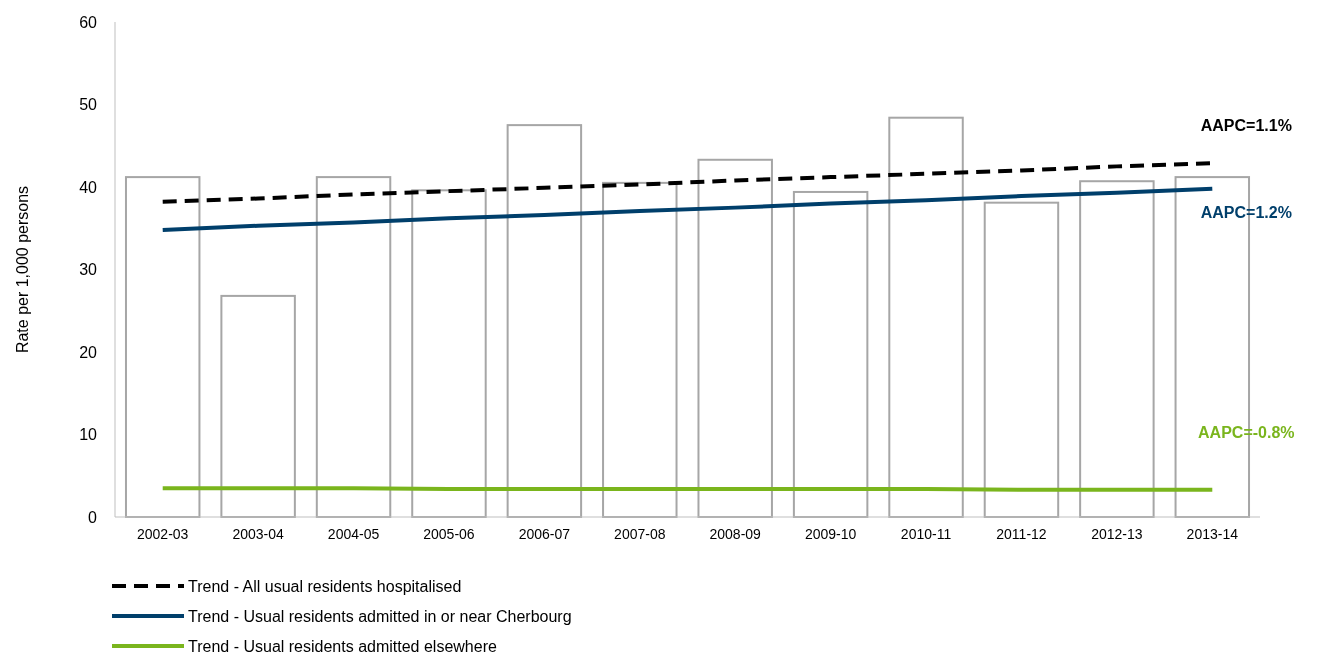  Describe the element at coordinates (1246, 126) in the screenshot. I see `annotation: AAPC=1.1%` at that location.